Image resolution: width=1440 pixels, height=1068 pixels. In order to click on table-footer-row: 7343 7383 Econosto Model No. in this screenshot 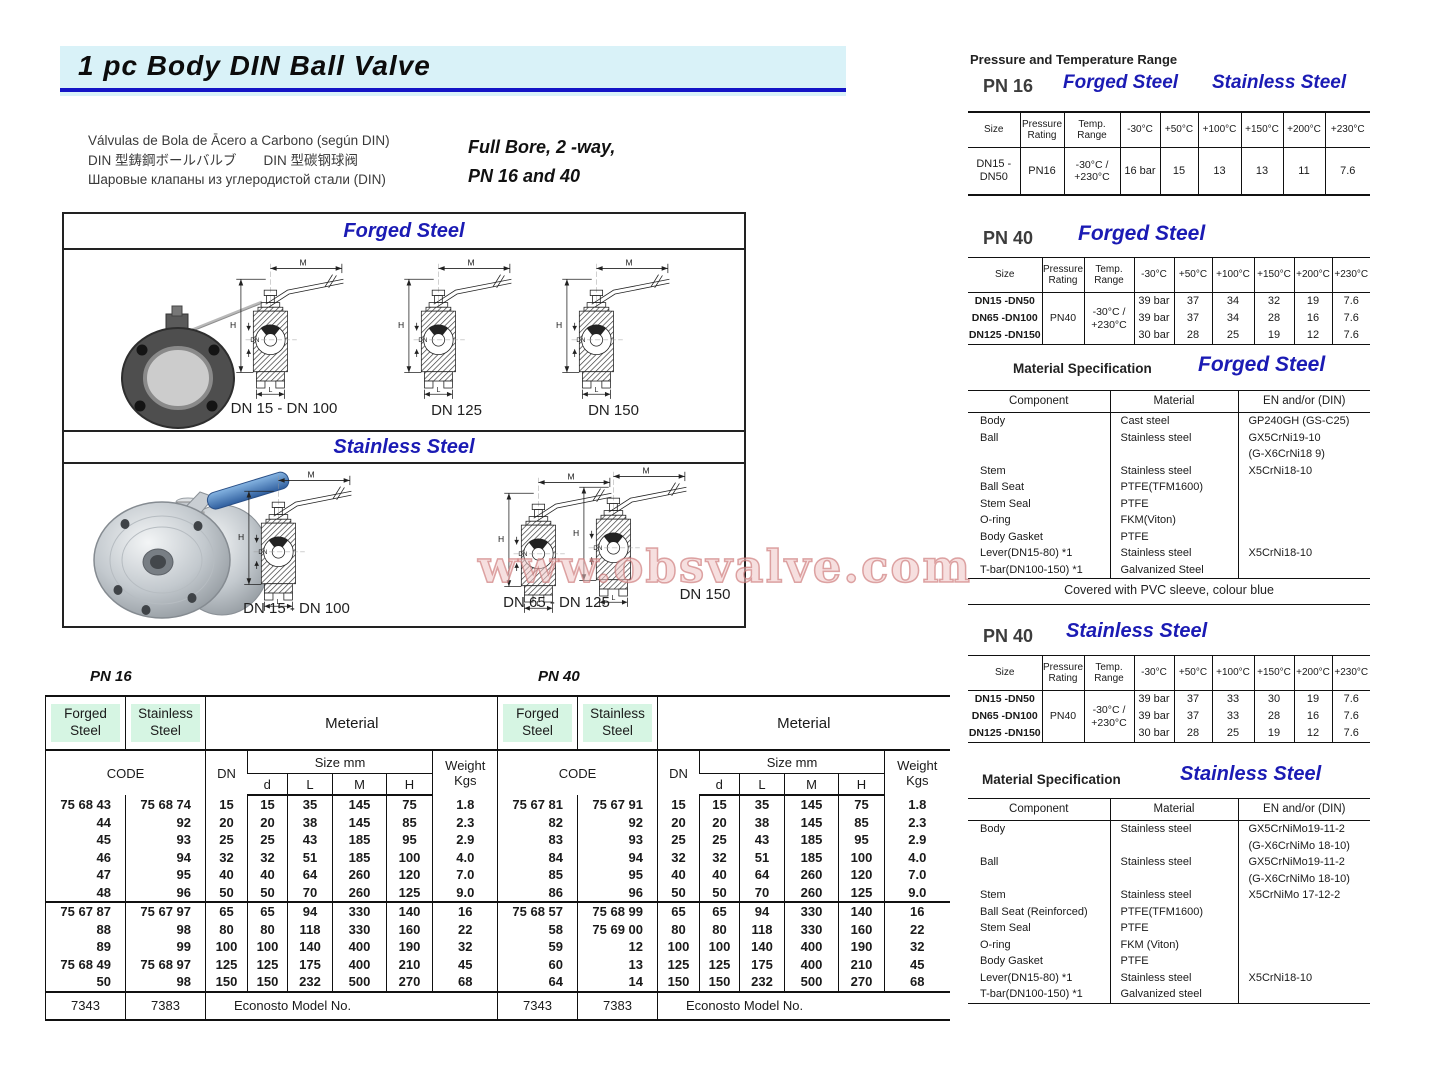, I will do `click(723, 1005)`.